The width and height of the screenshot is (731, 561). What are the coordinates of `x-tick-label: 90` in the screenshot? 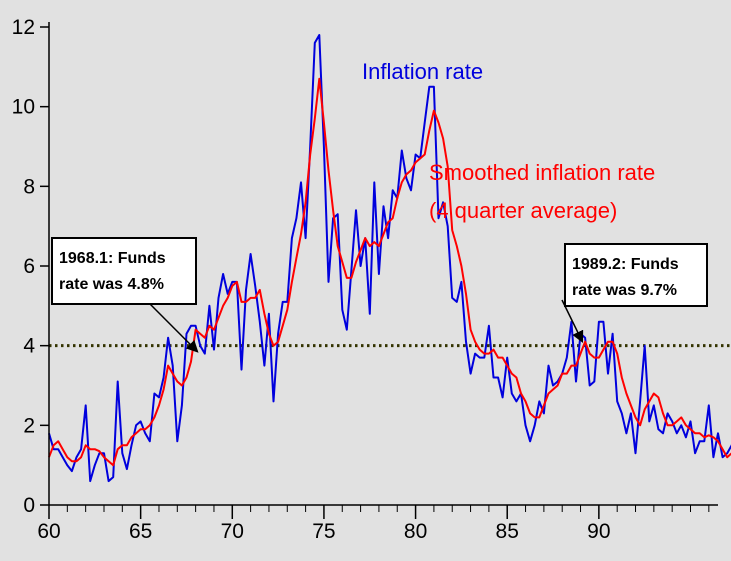 It's located at (598, 531).